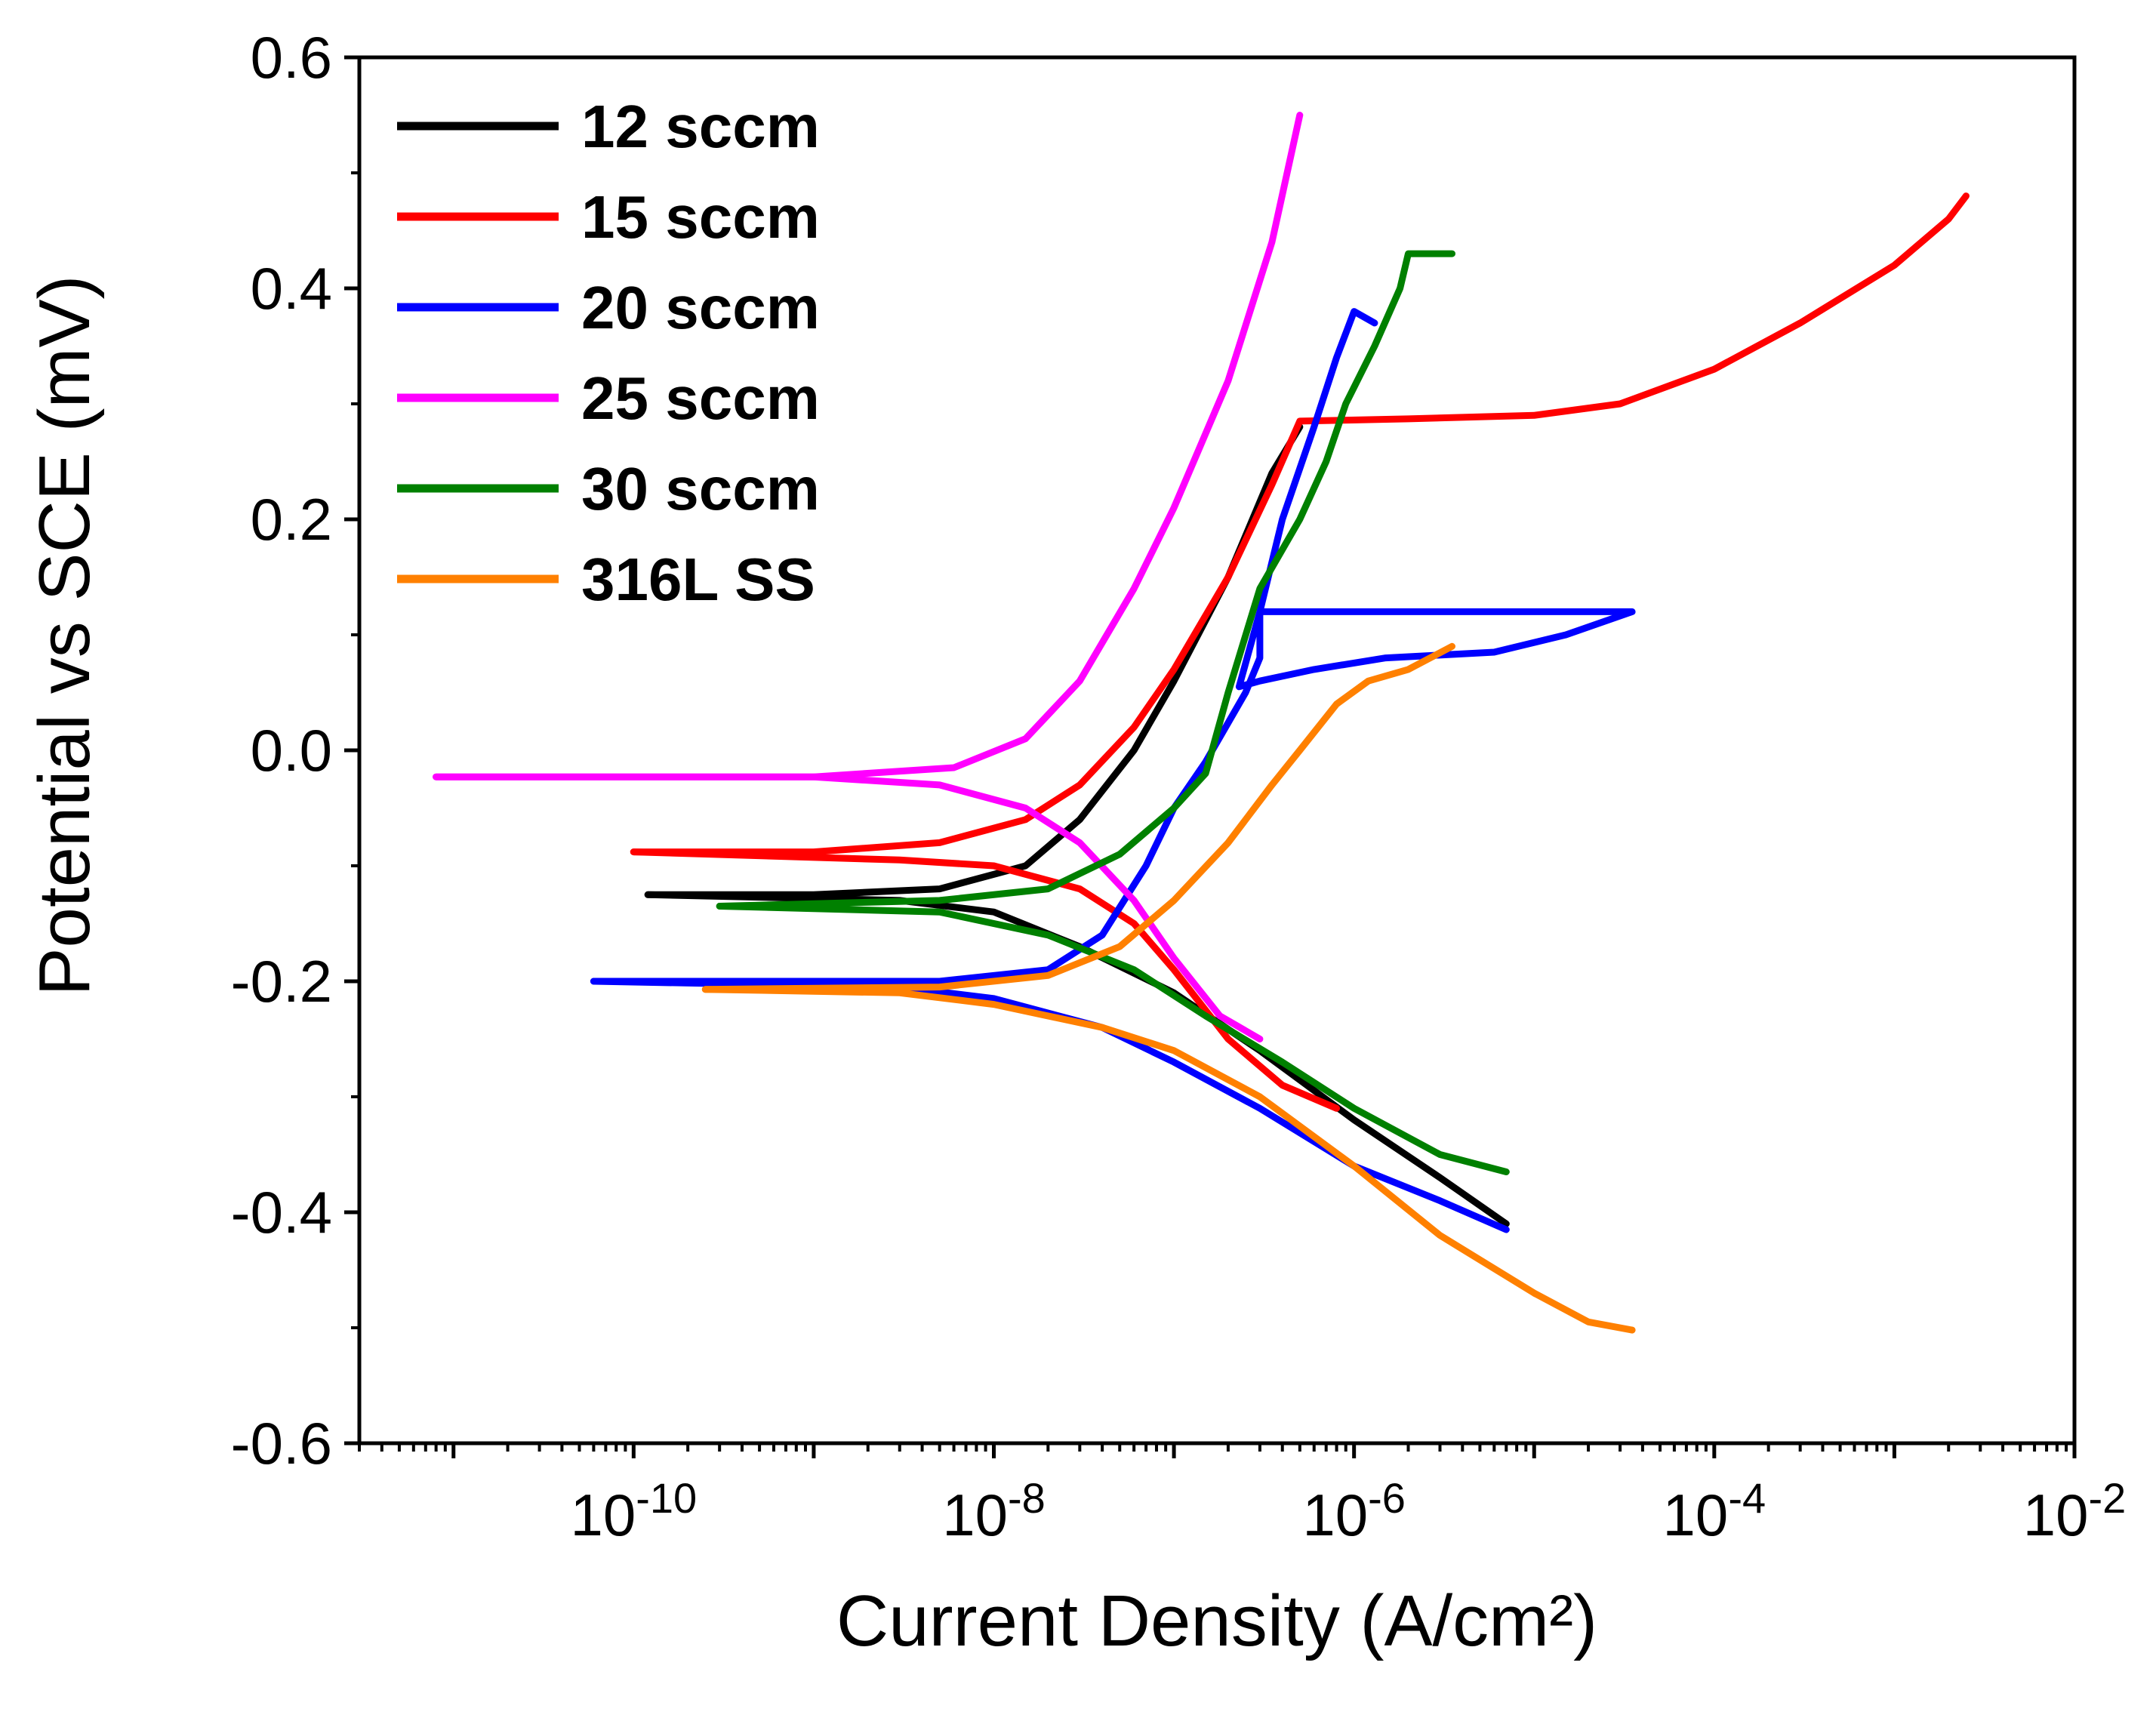  What do you see at coordinates (633, 1511) in the screenshot?
I see `x-tick-label: 10⁻¹⁰` at bounding box center [633, 1511].